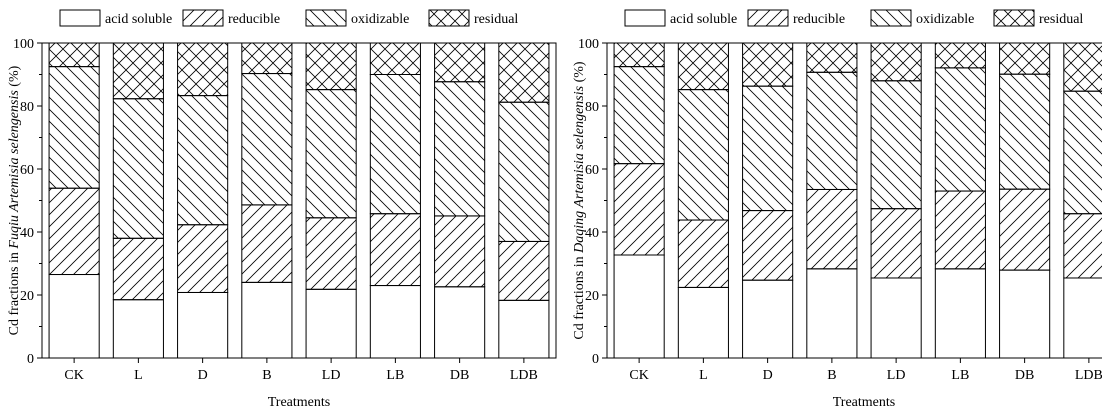 This screenshot has height=411, width=1102. Describe the element at coordinates (595, 359) in the screenshot. I see `y-tick-label: 0` at that location.